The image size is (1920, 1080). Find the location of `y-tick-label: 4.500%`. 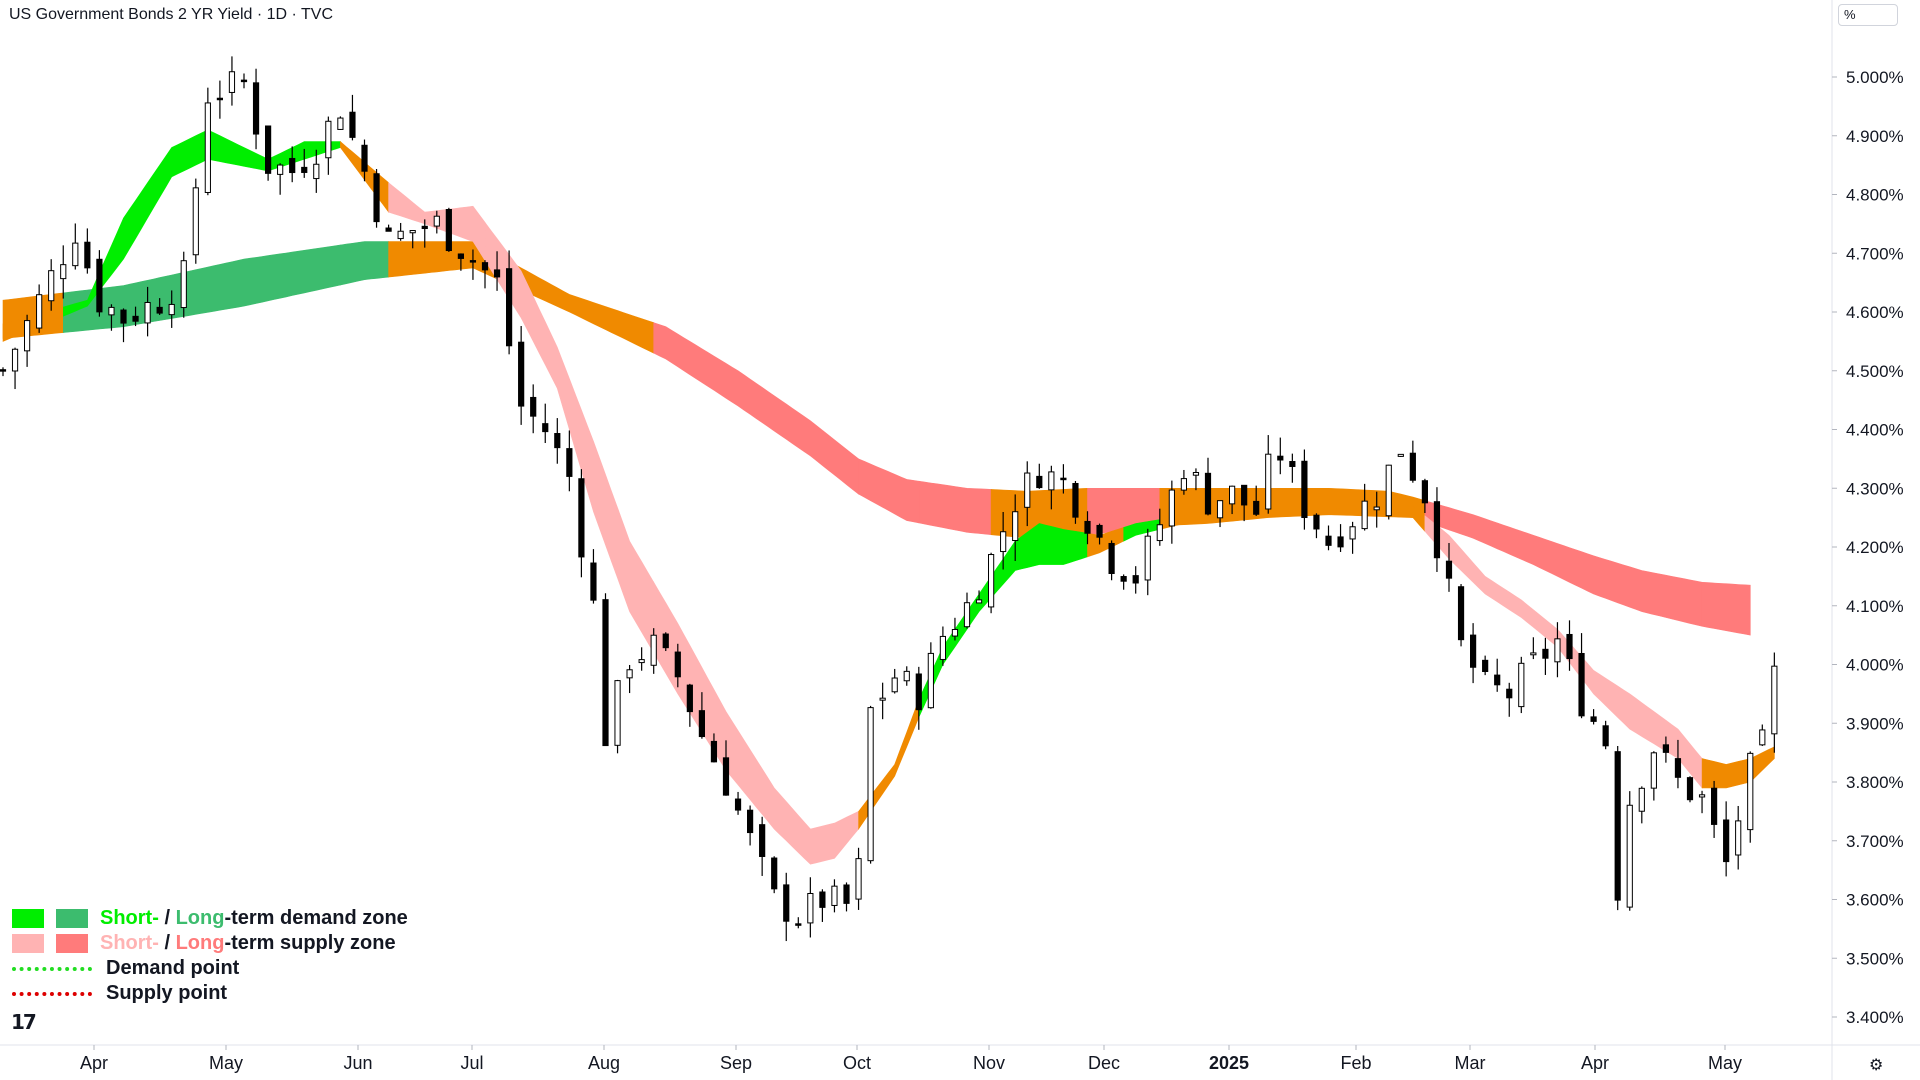

y-tick-label: 4.500% is located at coordinates (1875, 371).